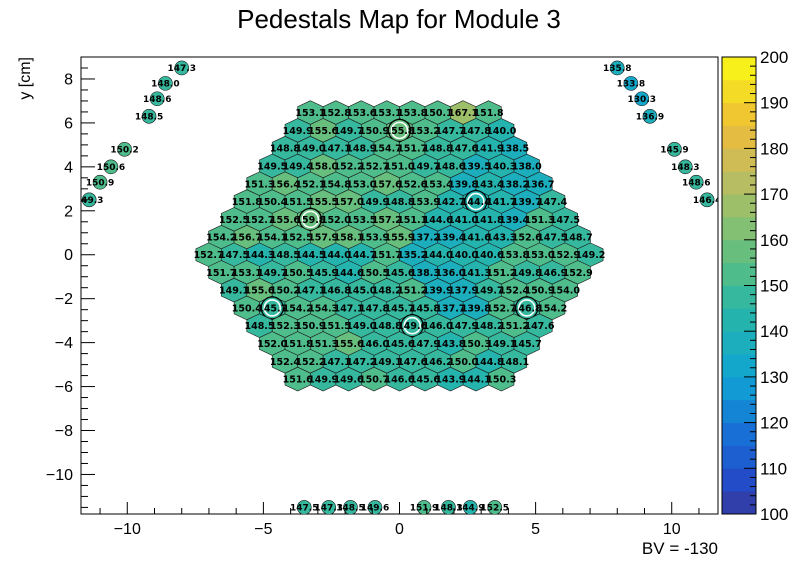 This screenshot has height=571, width=798. What do you see at coordinates (157, 100) in the screenshot?
I see `outer-cell-value: 148.6` at bounding box center [157, 100].